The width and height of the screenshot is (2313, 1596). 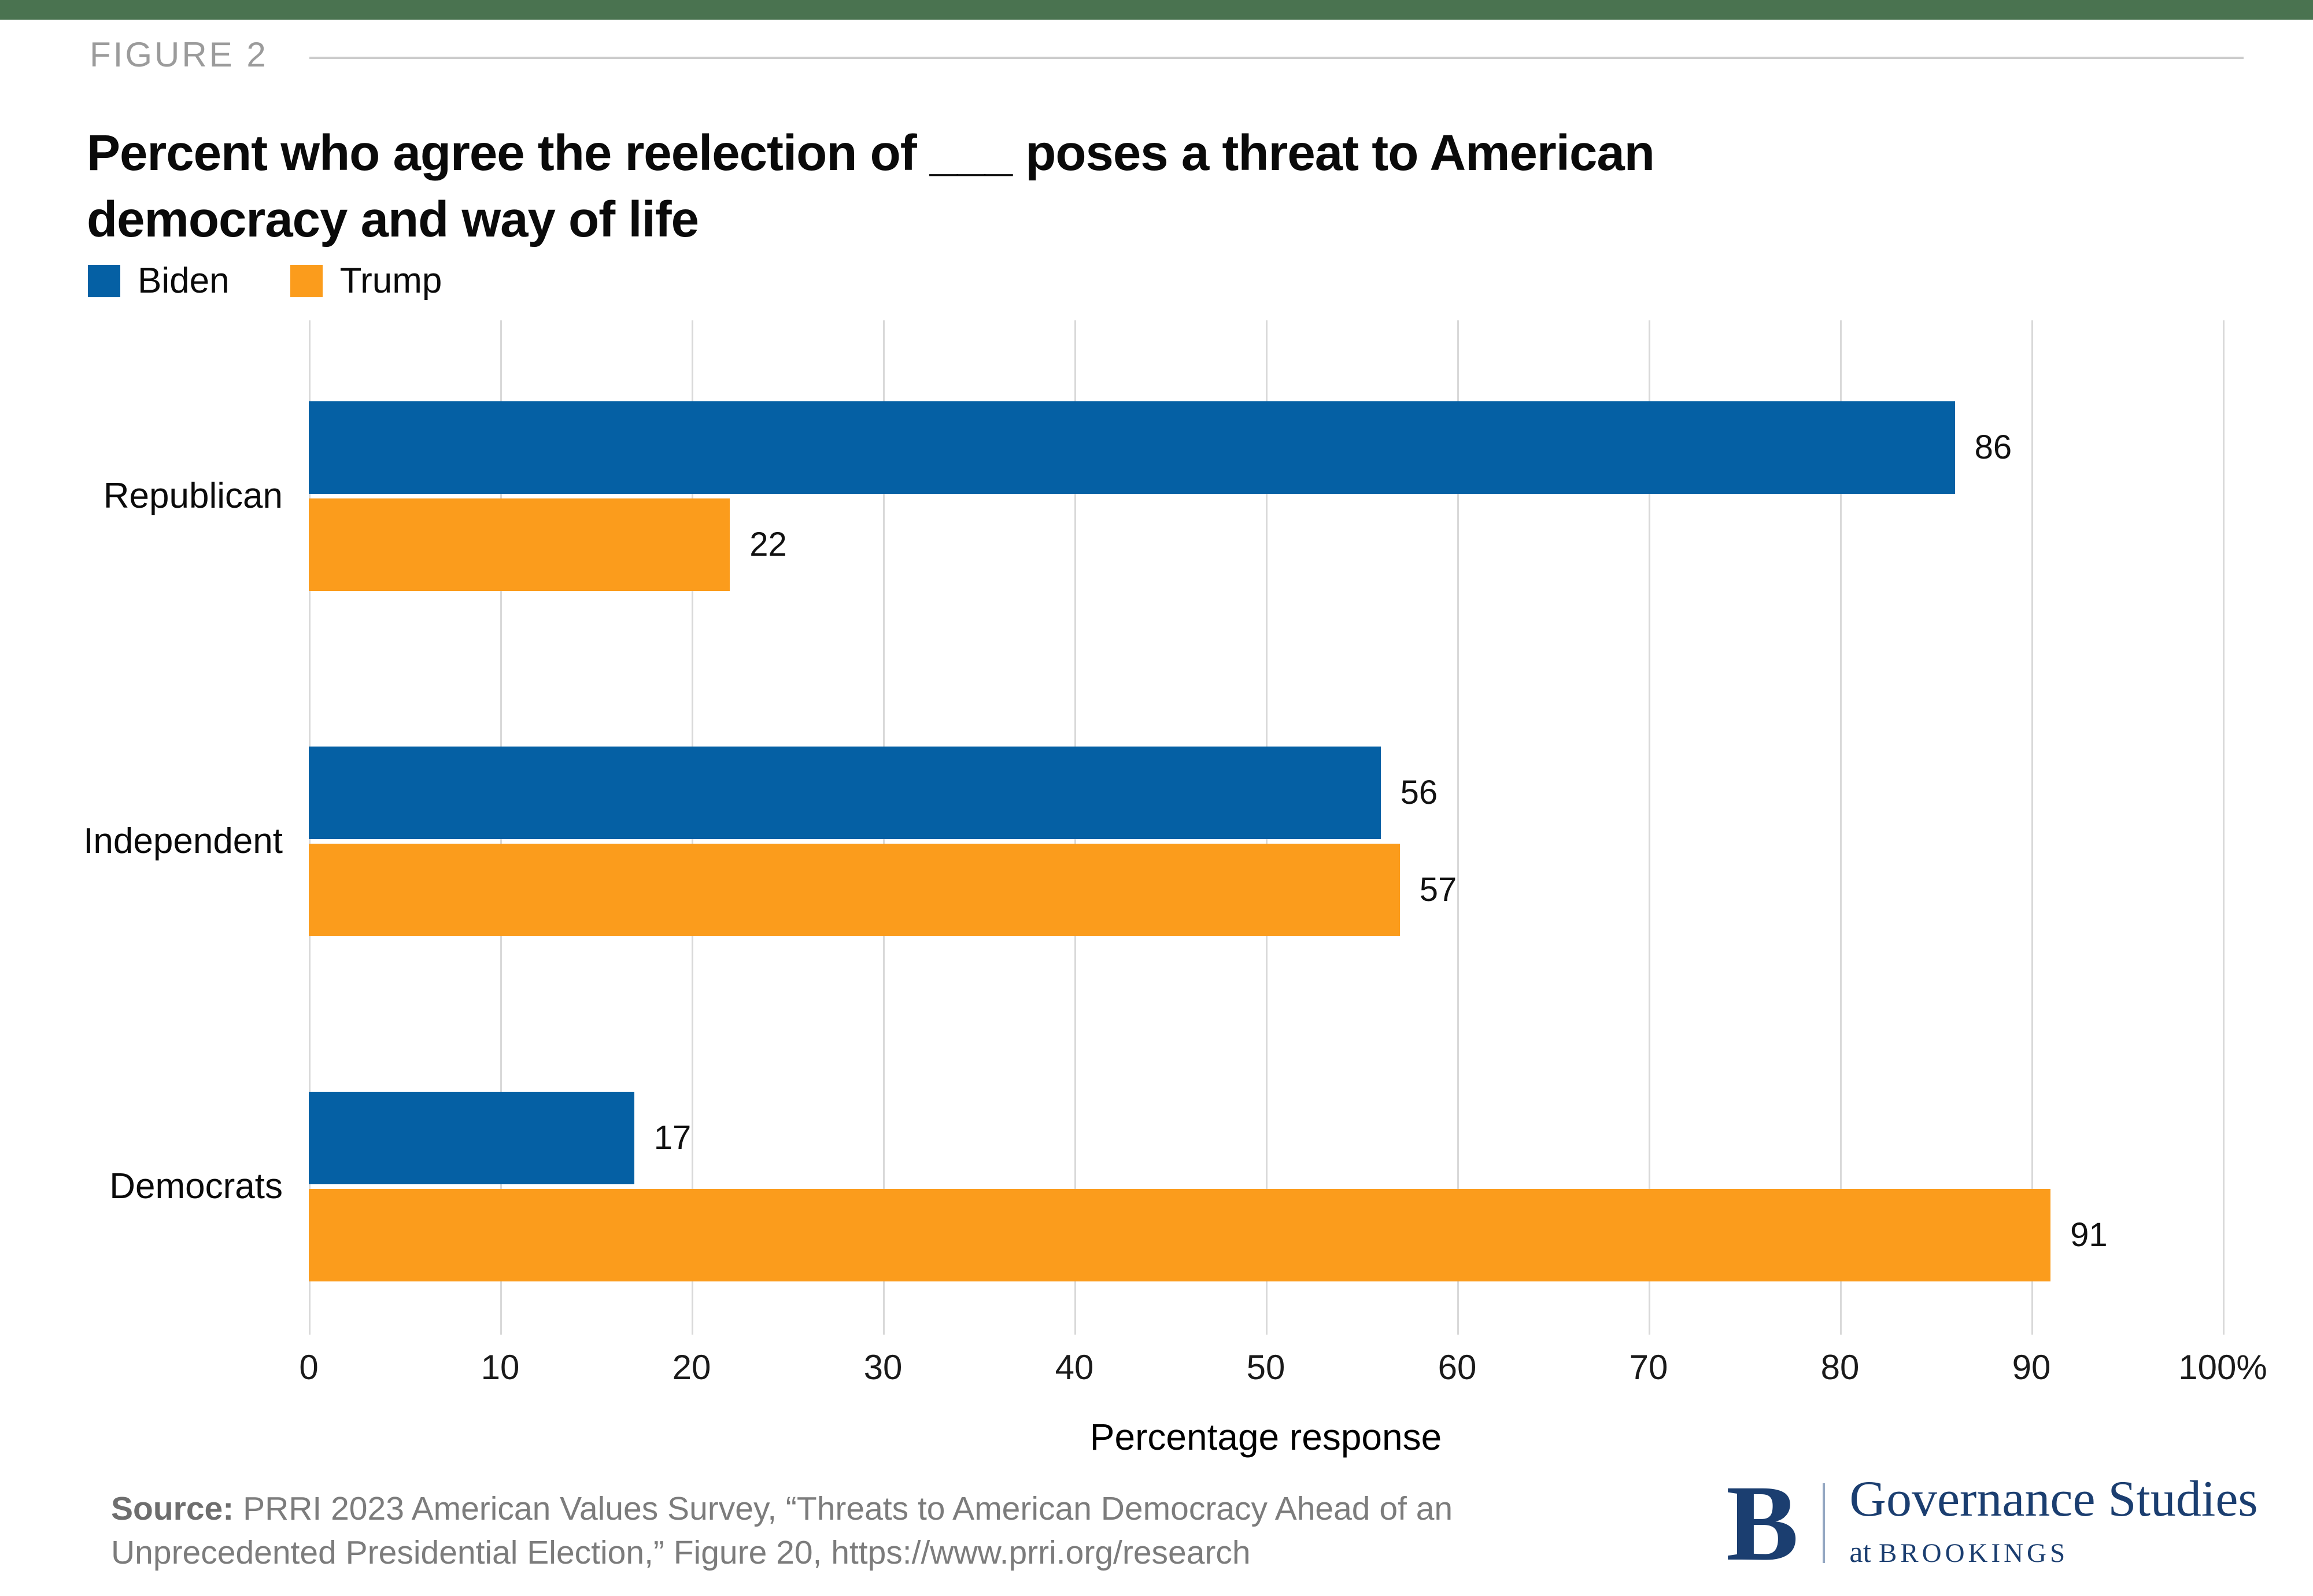 I want to click on bar-biden-democrats, so click(x=472, y=1138).